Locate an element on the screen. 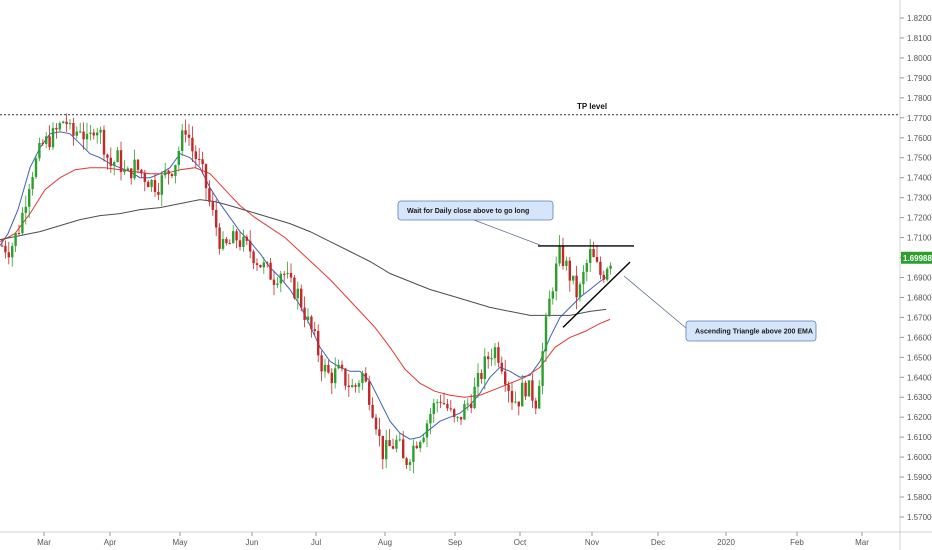  time-axis: Mar Apr May Jun Jul Aug Sep Oct Nov Dec 2020 Feb Mar is located at coordinates (453, 539).